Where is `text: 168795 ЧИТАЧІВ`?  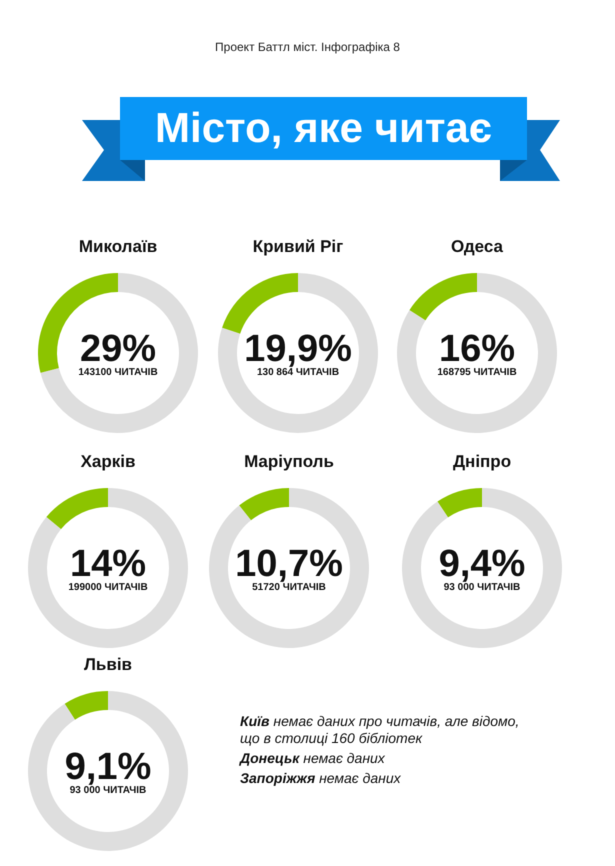
text: 168795 ЧИТАЧІВ is located at coordinates (477, 372).